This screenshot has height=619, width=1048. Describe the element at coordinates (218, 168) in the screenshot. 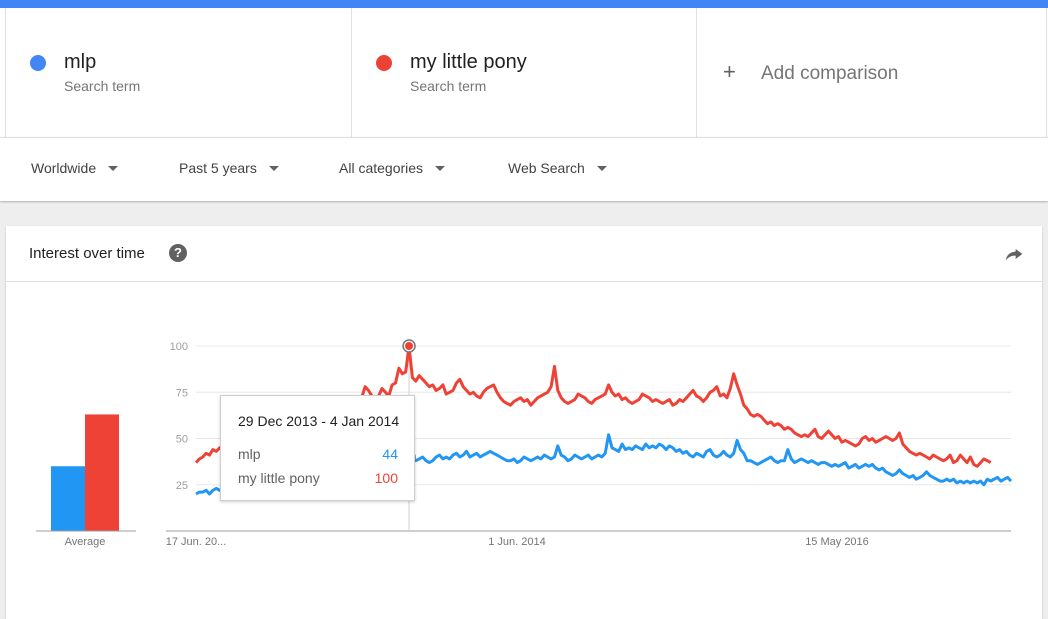

I see `filter-label: Past 5 years` at that location.